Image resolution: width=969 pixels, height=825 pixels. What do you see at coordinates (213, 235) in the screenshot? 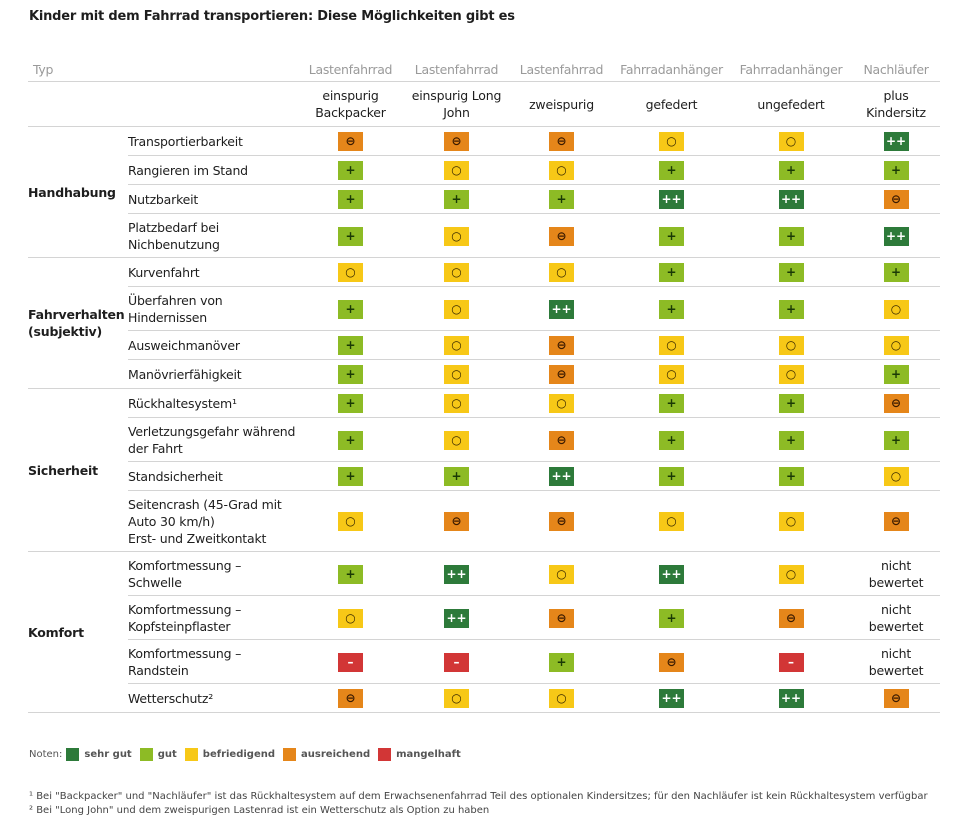
I see `criterion-label: Platzbedarf bei Nichbenutzung` at bounding box center [213, 235].